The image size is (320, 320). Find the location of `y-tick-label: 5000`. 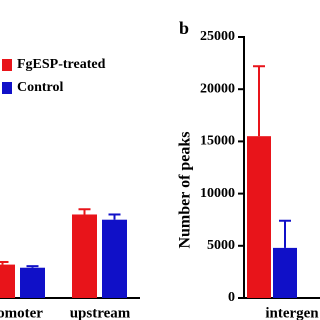

y-tick-label: 5000 is located at coordinates (221, 245).